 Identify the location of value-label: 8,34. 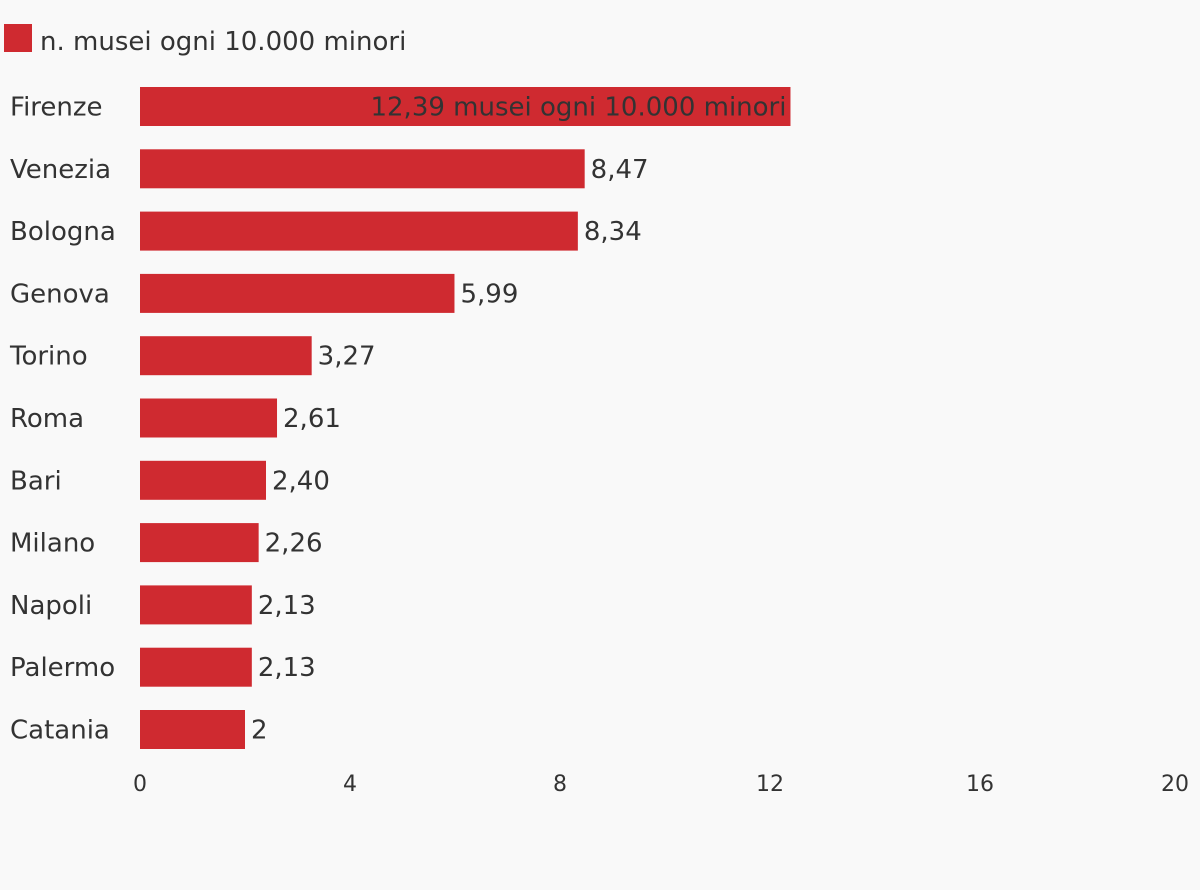
(613, 232).